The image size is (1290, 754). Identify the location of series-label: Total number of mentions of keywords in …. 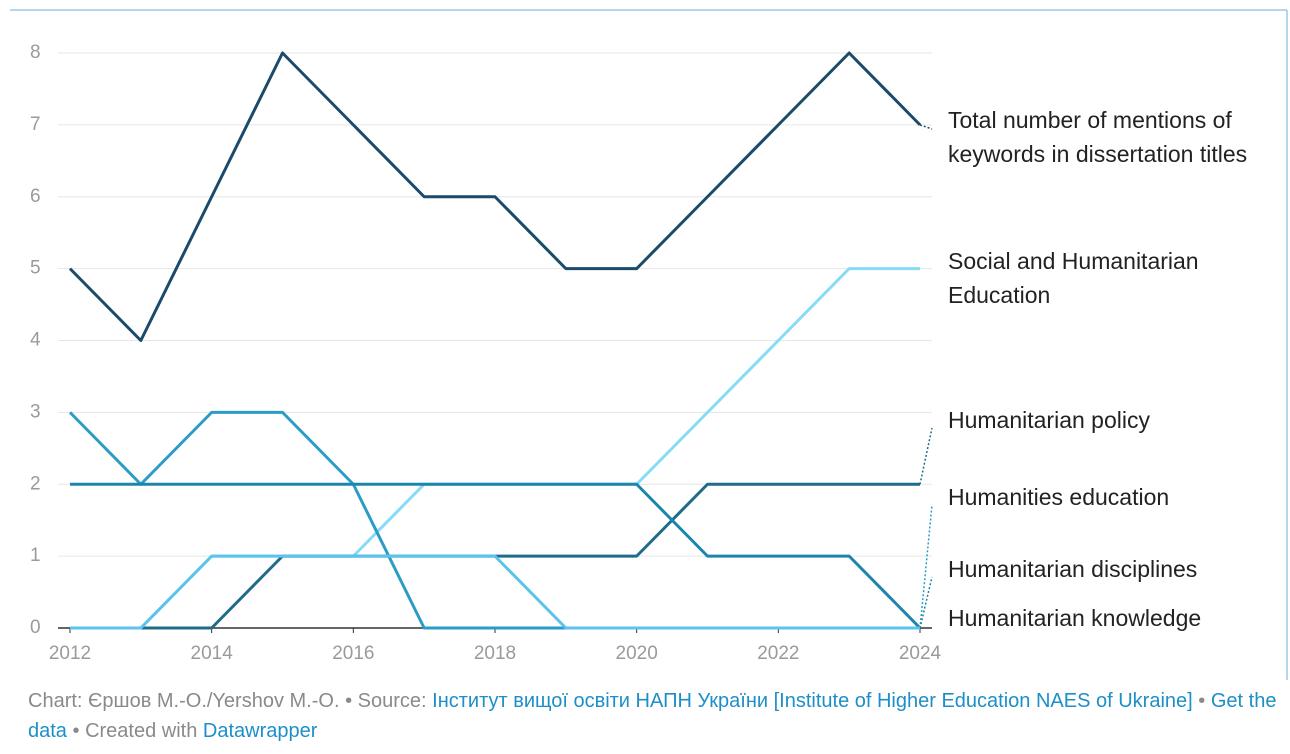
(1098, 137).